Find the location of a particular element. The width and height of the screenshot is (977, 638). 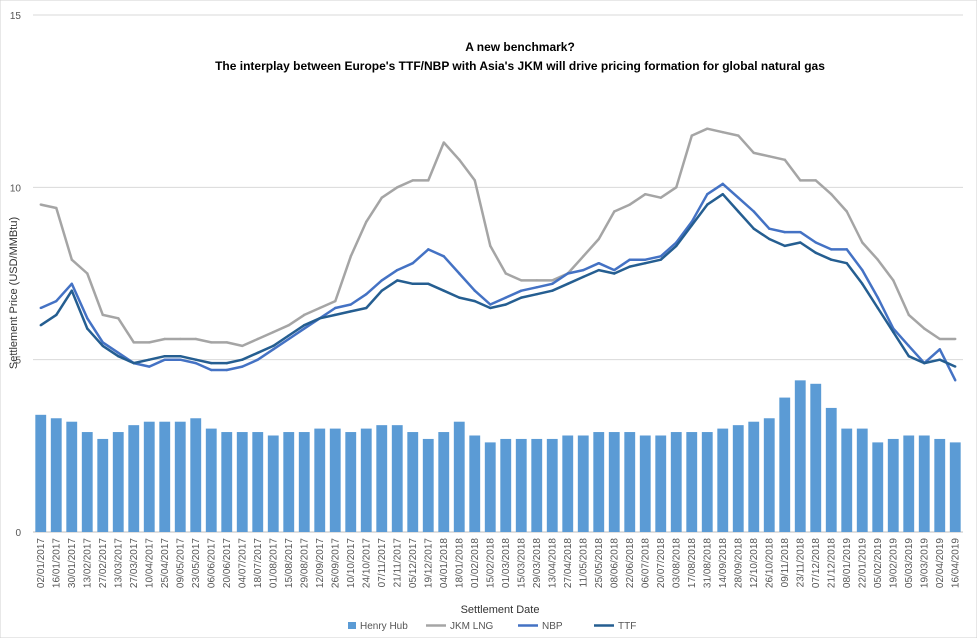

x-tick-label: 17/08/2018 is located at coordinates (692, 563).